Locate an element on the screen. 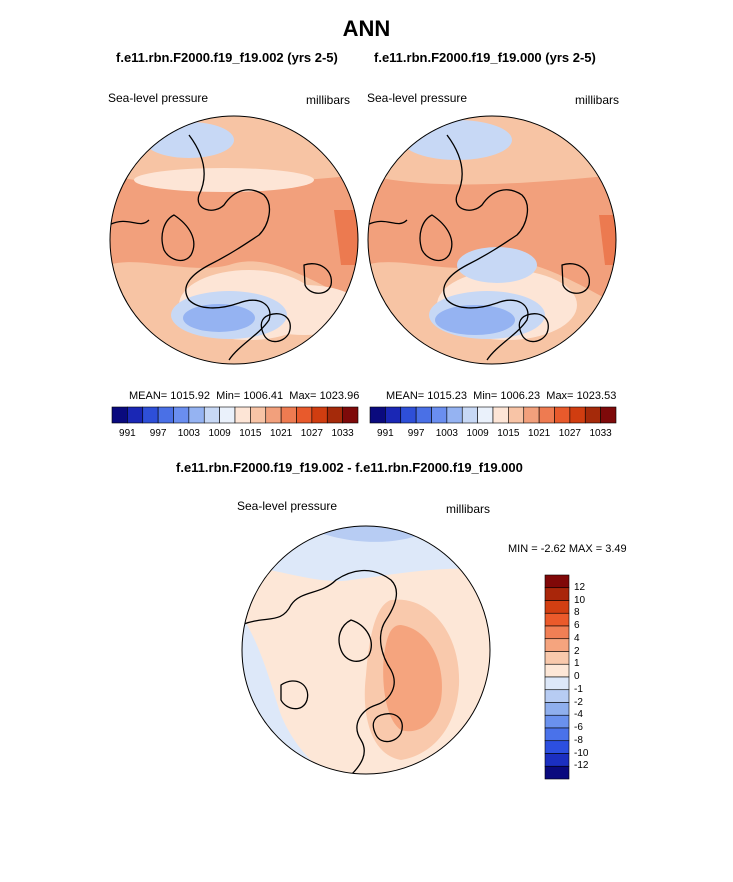  panel3-colorbar-tick-label: 6 is located at coordinates (577, 625).